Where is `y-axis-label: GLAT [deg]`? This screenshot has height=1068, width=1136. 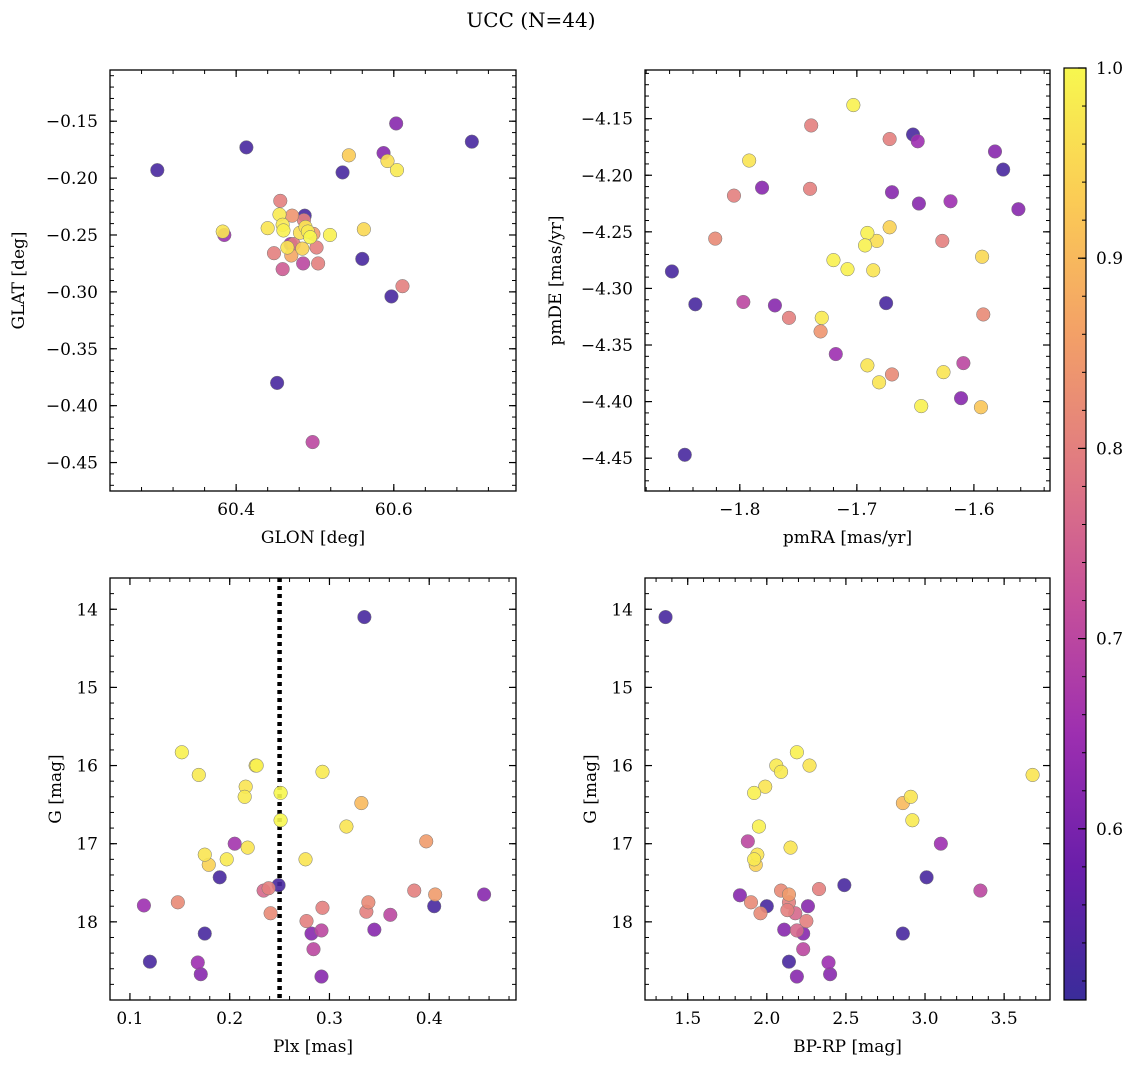 y-axis-label: GLAT [deg] is located at coordinates (19, 280).